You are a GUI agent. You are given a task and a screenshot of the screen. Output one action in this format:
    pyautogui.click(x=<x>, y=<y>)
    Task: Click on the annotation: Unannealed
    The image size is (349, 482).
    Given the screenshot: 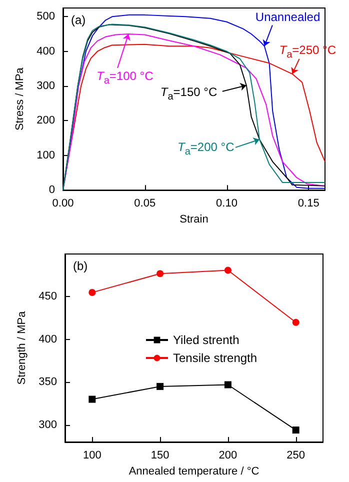 What is the action you would take?
    pyautogui.click(x=287, y=17)
    